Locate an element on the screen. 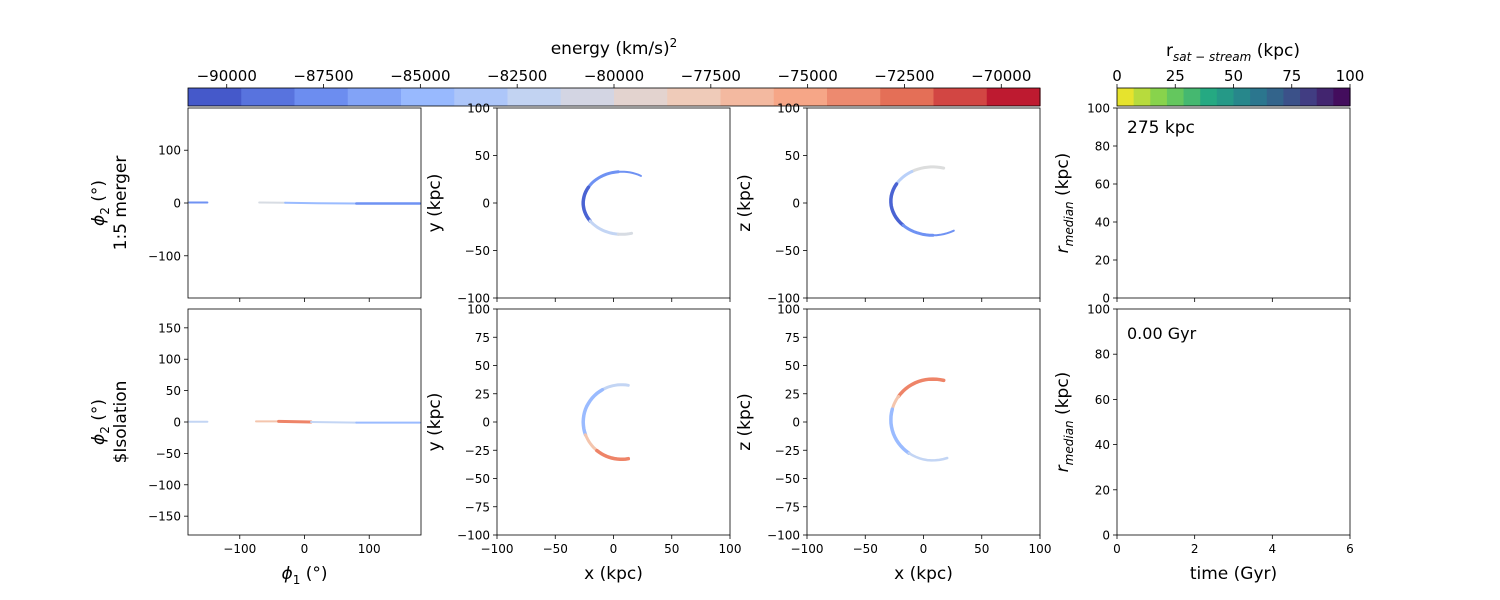  y-tick-label: 20 is located at coordinates (1102, 261).